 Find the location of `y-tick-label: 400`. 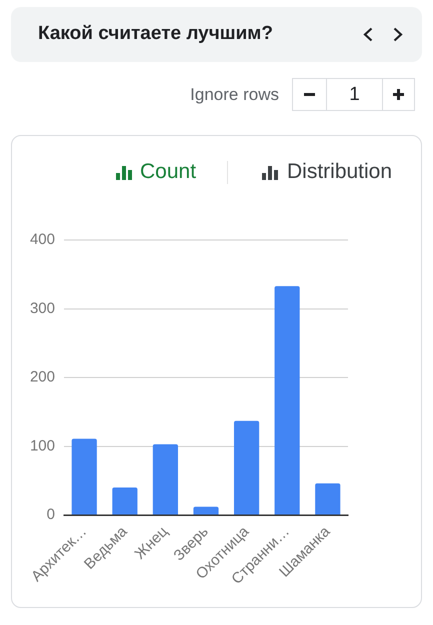

y-tick-label: 400 is located at coordinates (42, 239).